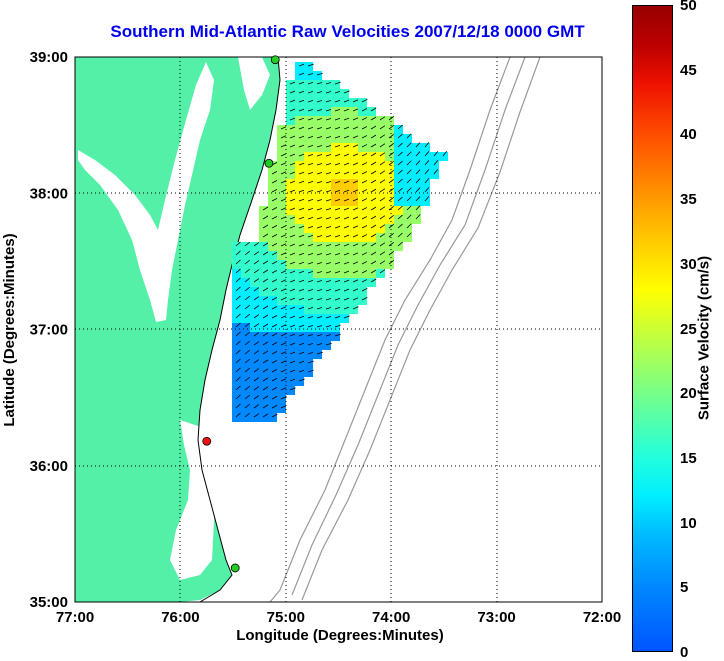 This screenshot has width=724, height=661. What do you see at coordinates (146, 192) in the screenshot?
I see `chesapeake-bay` at bounding box center [146, 192].